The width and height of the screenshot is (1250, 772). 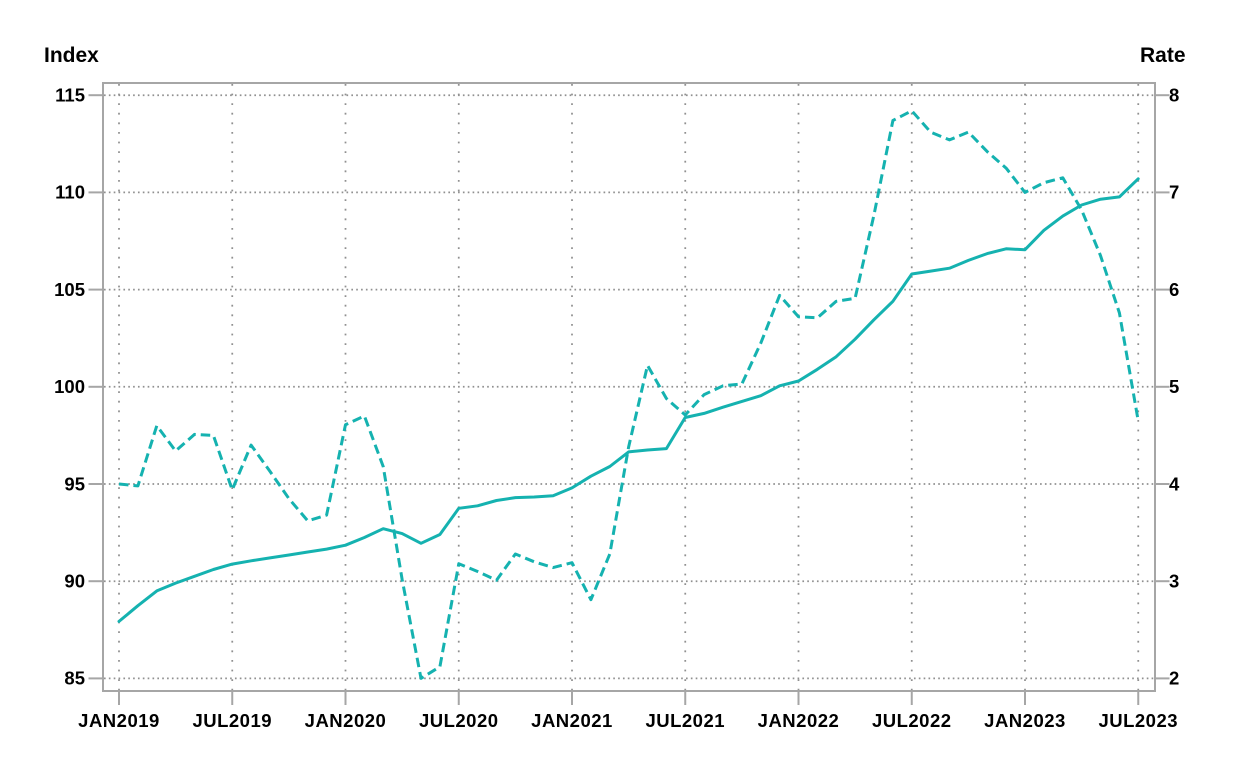 What do you see at coordinates (71, 55) in the screenshot?
I see `svg-text: Index` at bounding box center [71, 55].